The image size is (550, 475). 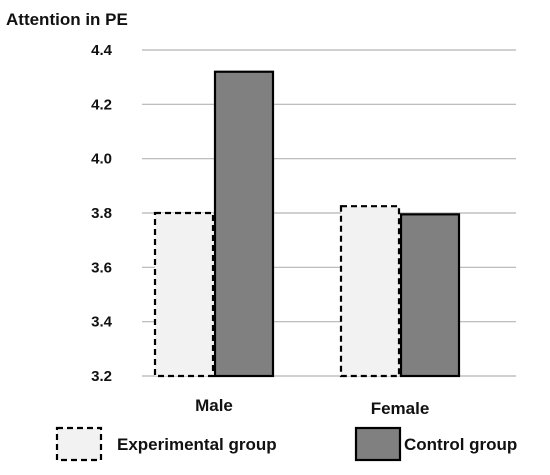 I want to click on x-category-label: Female, so click(x=400, y=408).